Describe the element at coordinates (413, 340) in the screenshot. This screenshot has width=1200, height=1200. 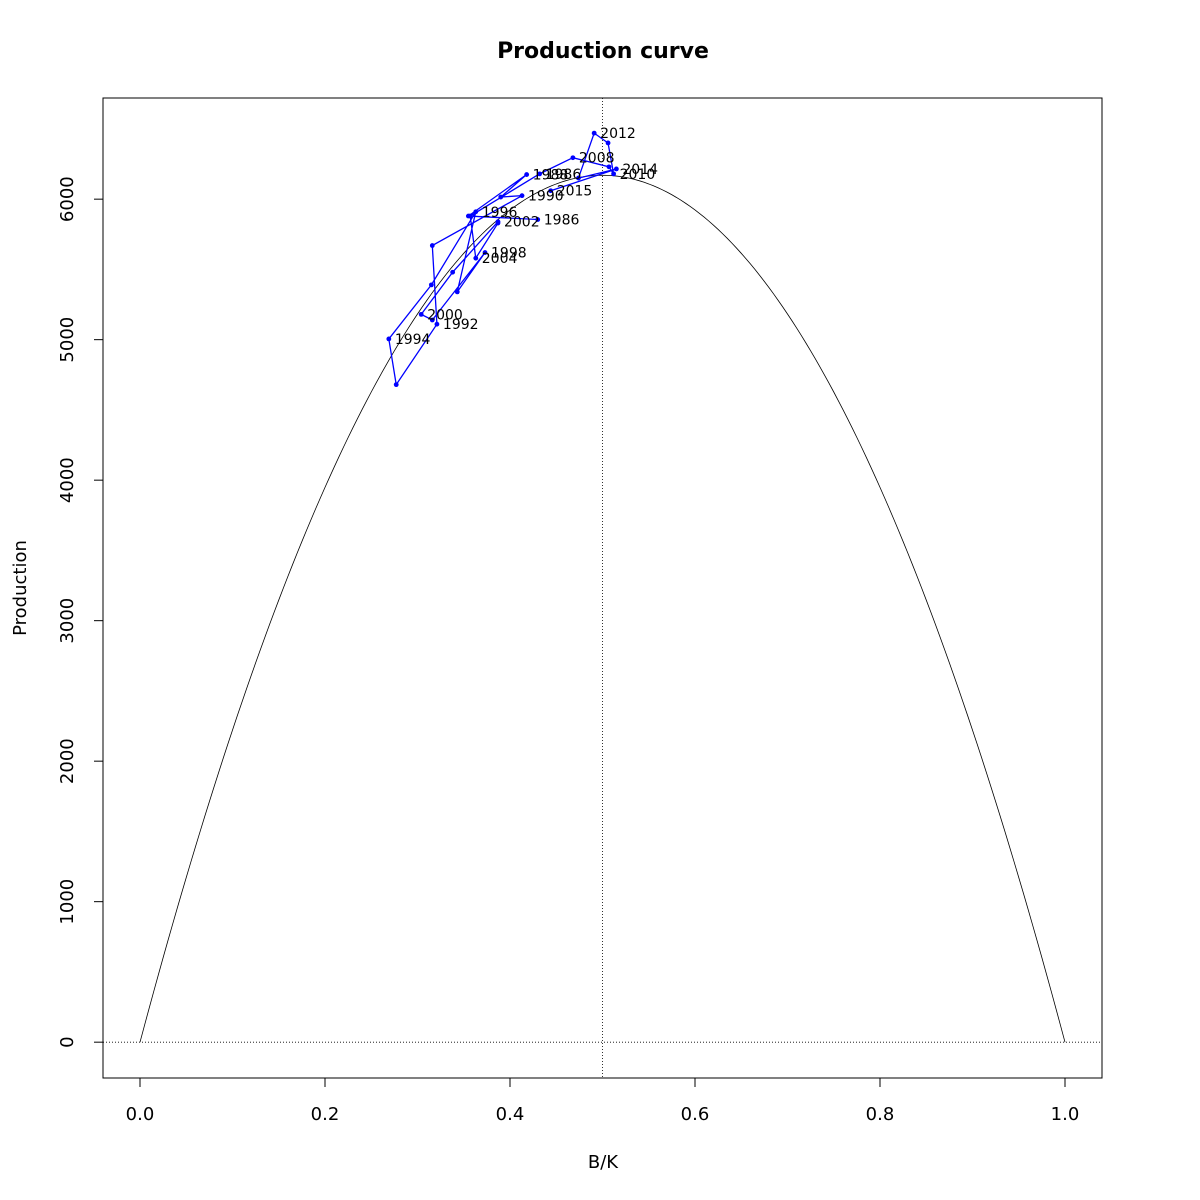
I see `point-label: 1994` at that location.